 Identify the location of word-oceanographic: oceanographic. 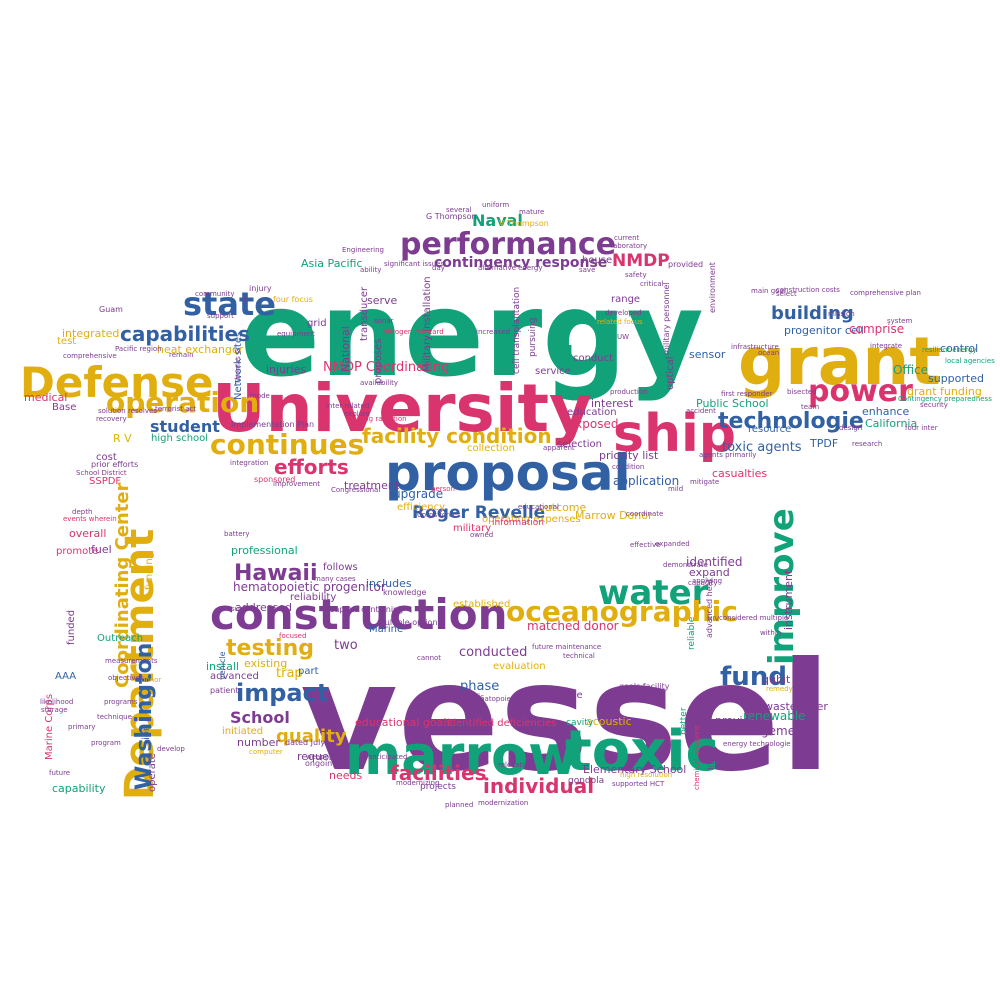
(622, 612).